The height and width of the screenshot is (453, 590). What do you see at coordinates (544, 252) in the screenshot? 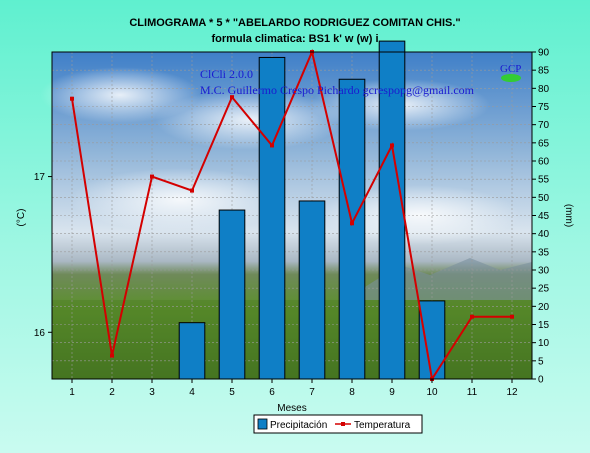
I see `y-right-tick-label: 35` at bounding box center [544, 252].